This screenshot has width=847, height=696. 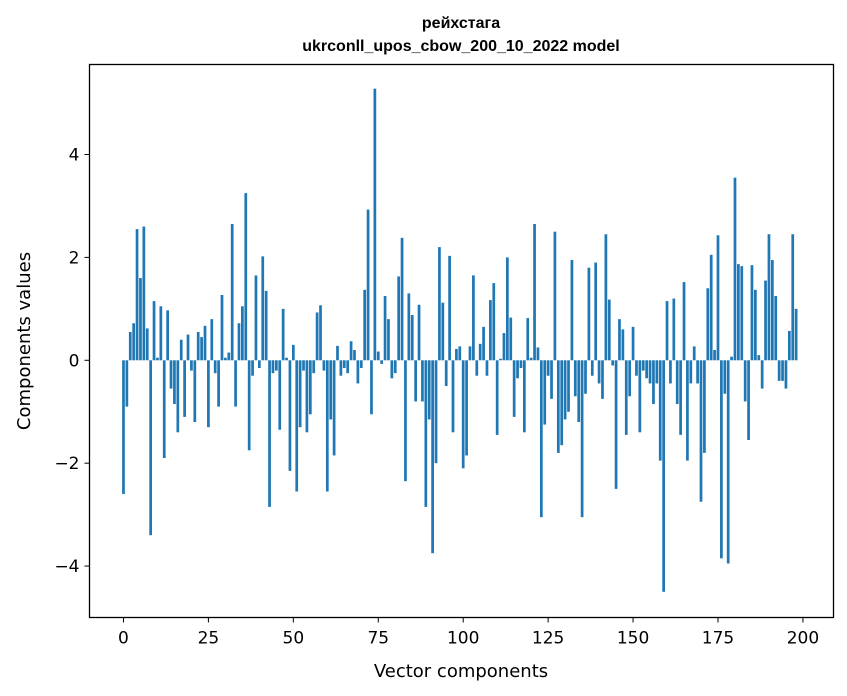 What do you see at coordinates (66, 464) in the screenshot?
I see `y-tick-label: −2` at bounding box center [66, 464].